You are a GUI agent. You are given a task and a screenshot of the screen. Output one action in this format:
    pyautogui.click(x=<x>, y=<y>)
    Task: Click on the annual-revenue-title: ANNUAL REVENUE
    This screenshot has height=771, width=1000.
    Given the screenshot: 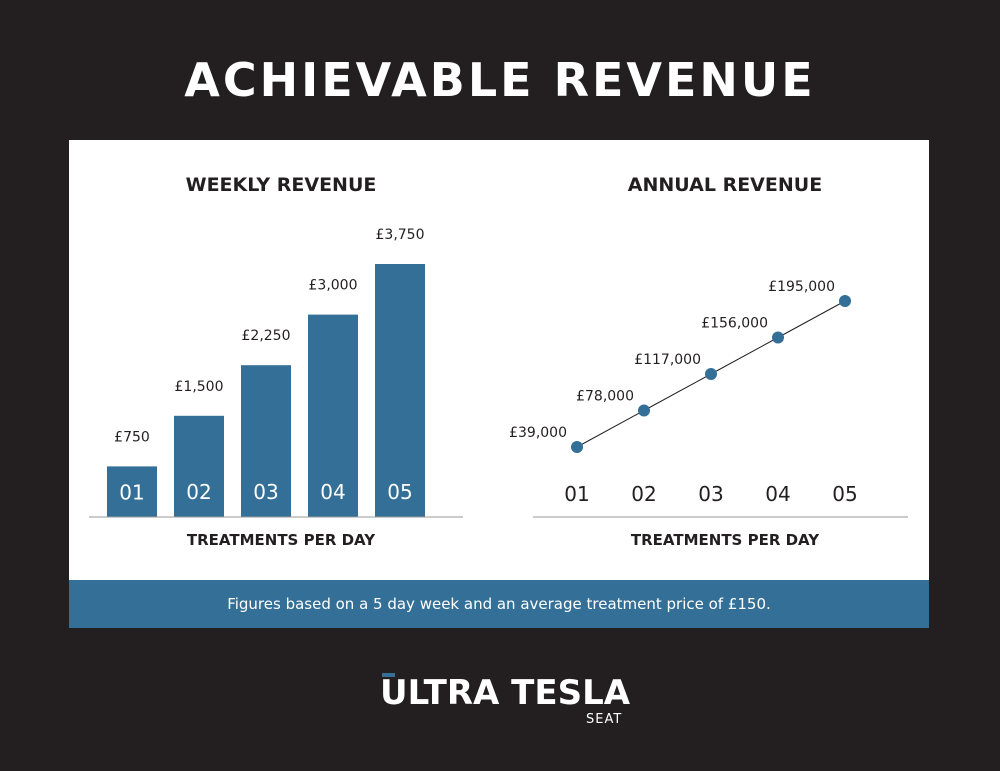 What is the action you would take?
    pyautogui.click(x=725, y=185)
    